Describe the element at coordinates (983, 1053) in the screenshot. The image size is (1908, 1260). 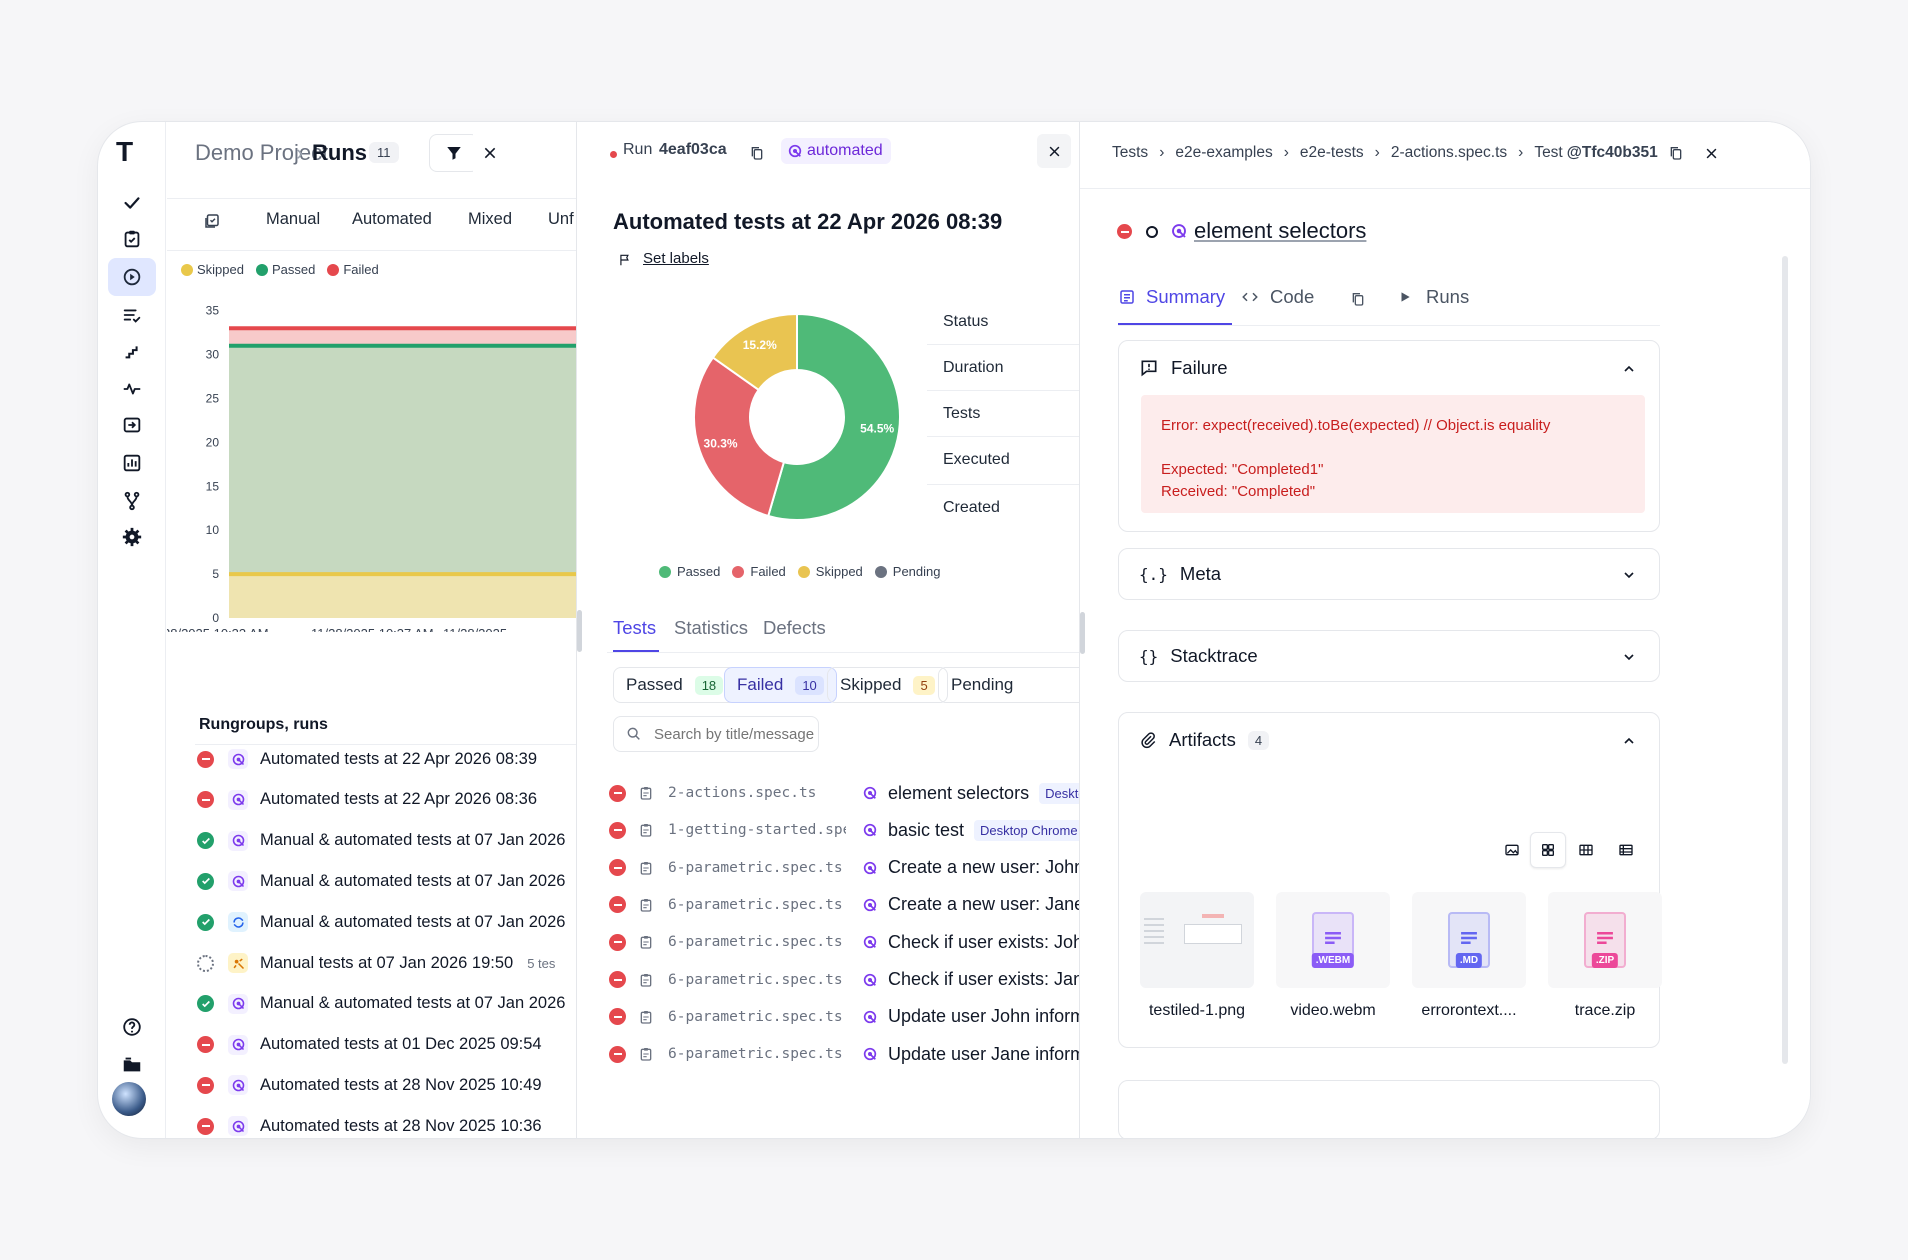
I see `test-title: Update user Jane information` at that location.